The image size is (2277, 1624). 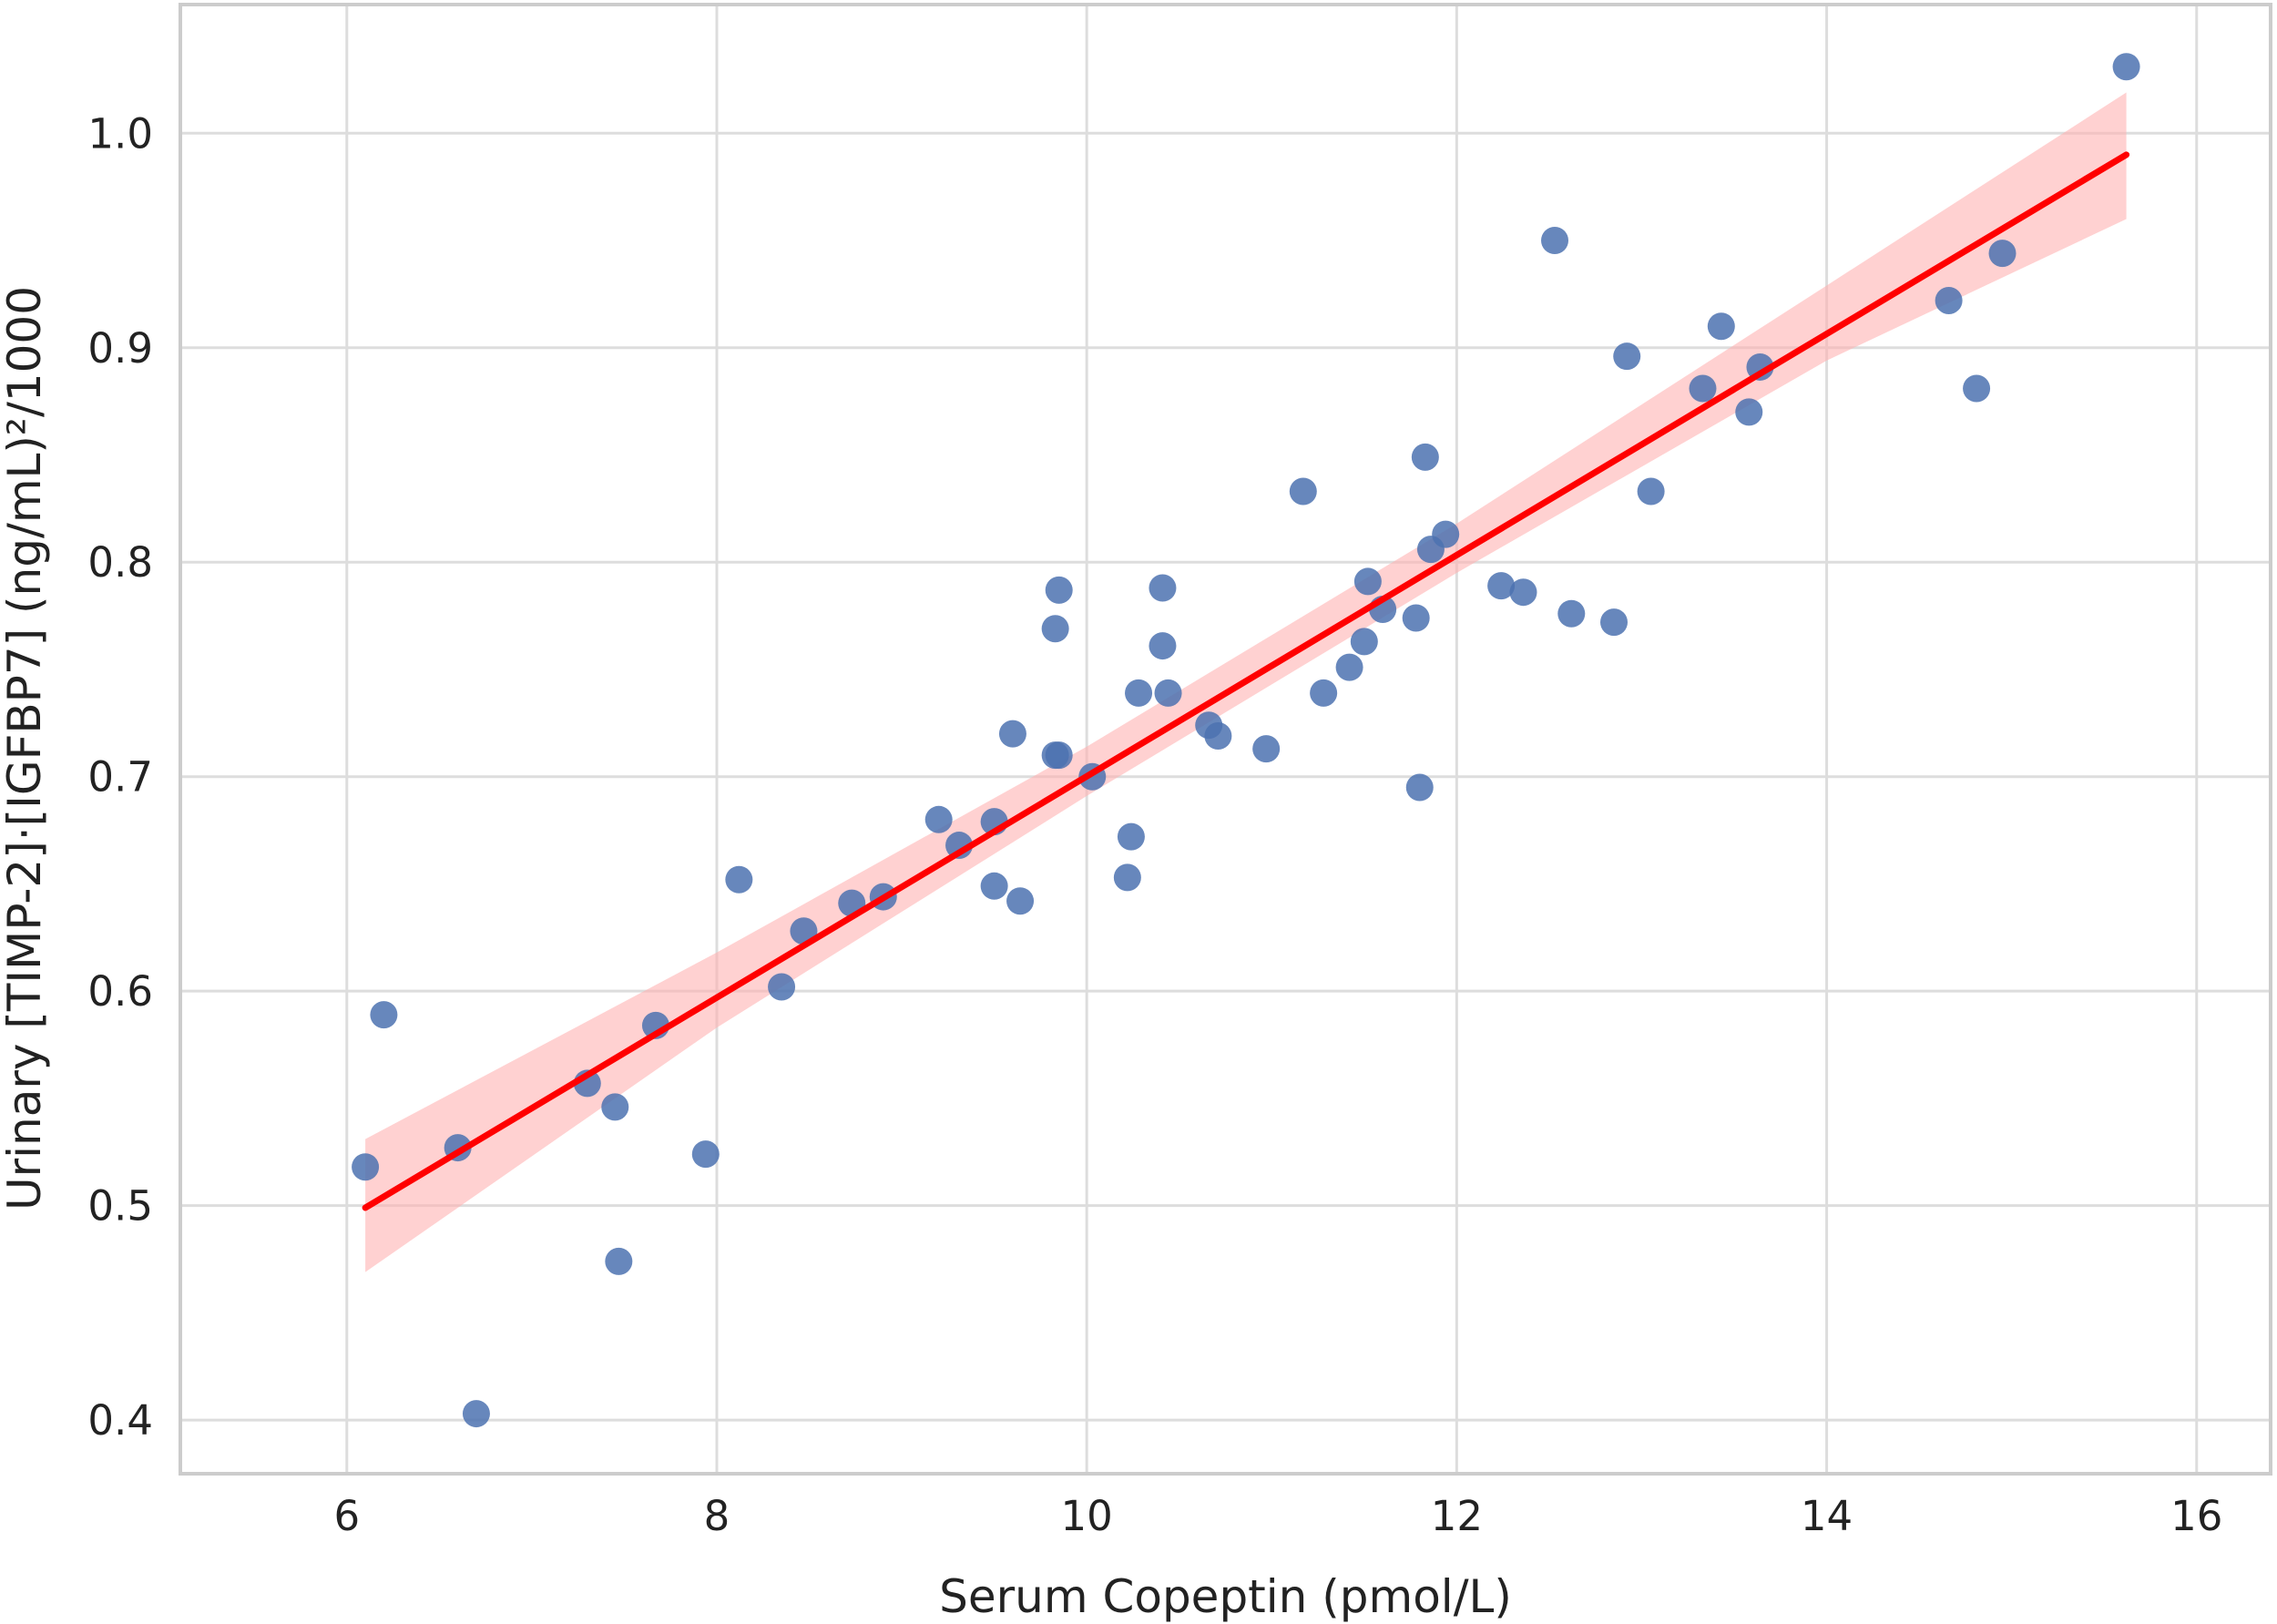 What do you see at coordinates (120, 348) in the screenshot?
I see `y-tick-label: 0.9` at bounding box center [120, 348].